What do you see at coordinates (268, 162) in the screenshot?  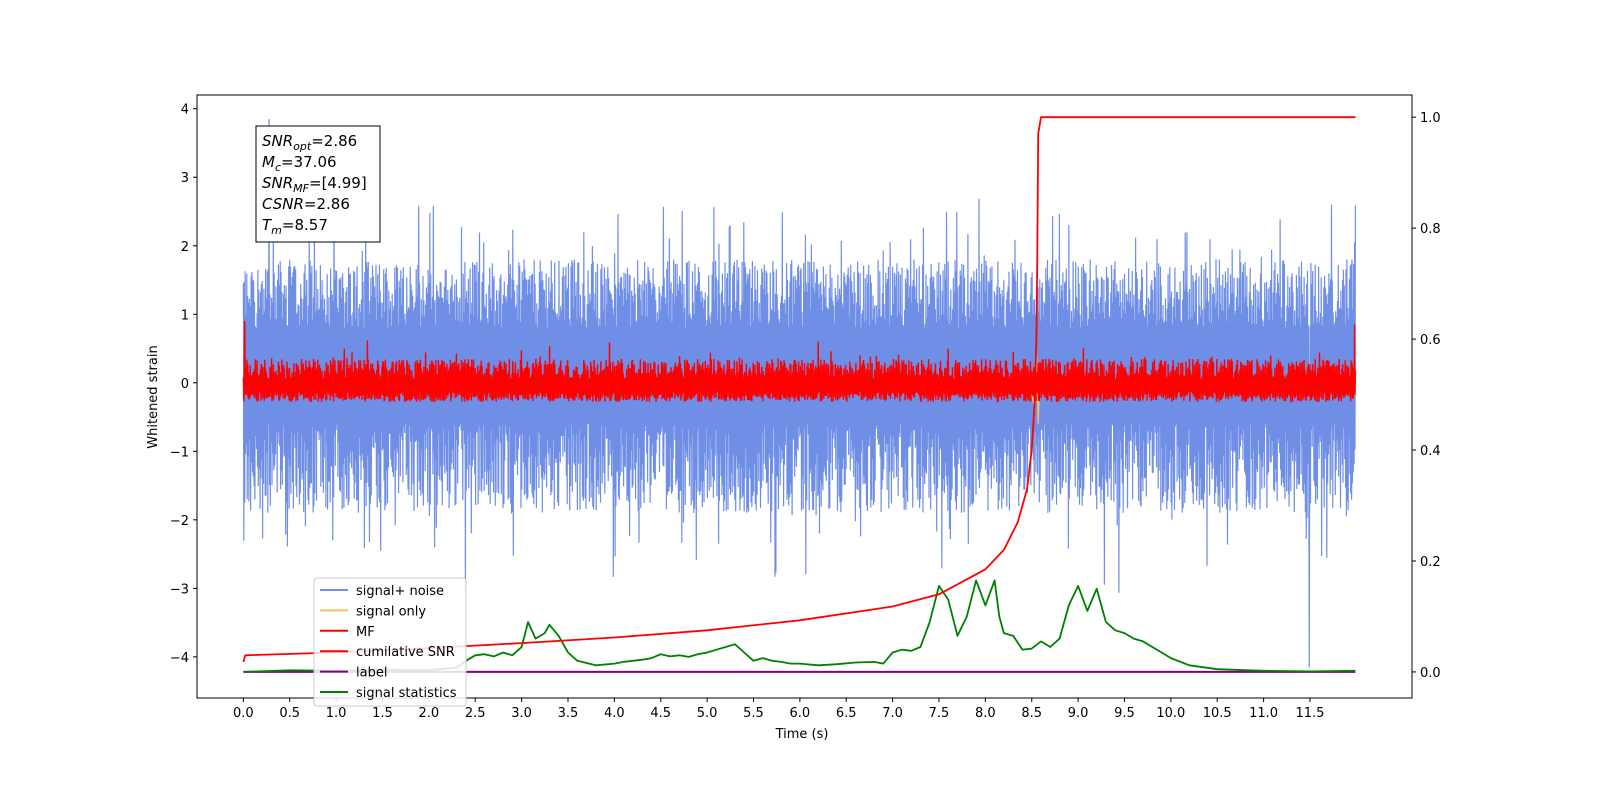 I see `annotation-symbol: M` at bounding box center [268, 162].